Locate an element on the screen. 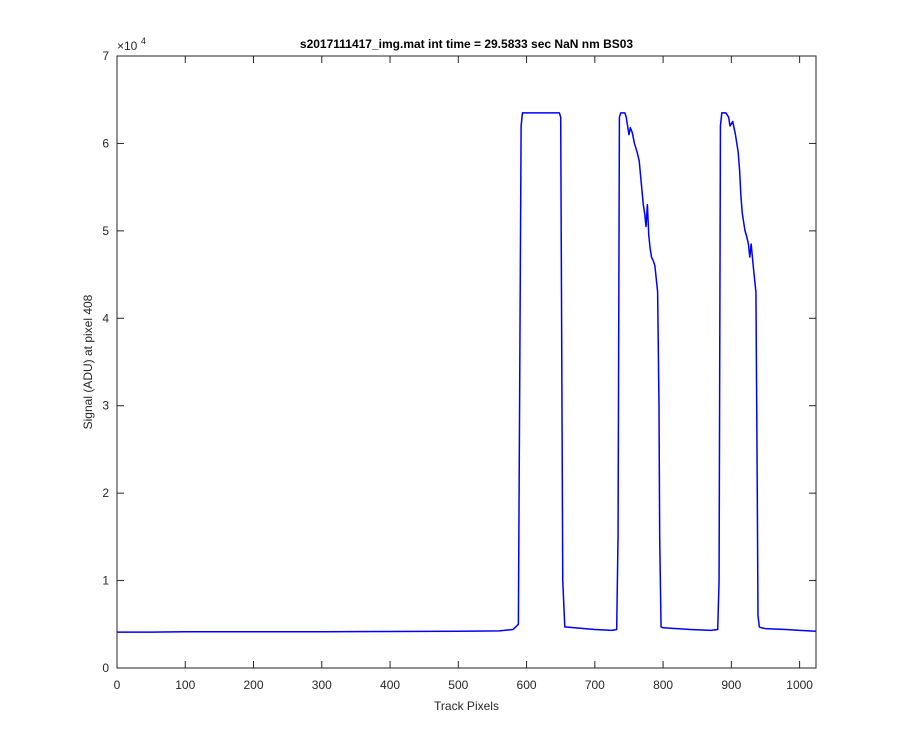 This screenshot has height=750, width=900. x-tick-label: 200 is located at coordinates (254, 685).